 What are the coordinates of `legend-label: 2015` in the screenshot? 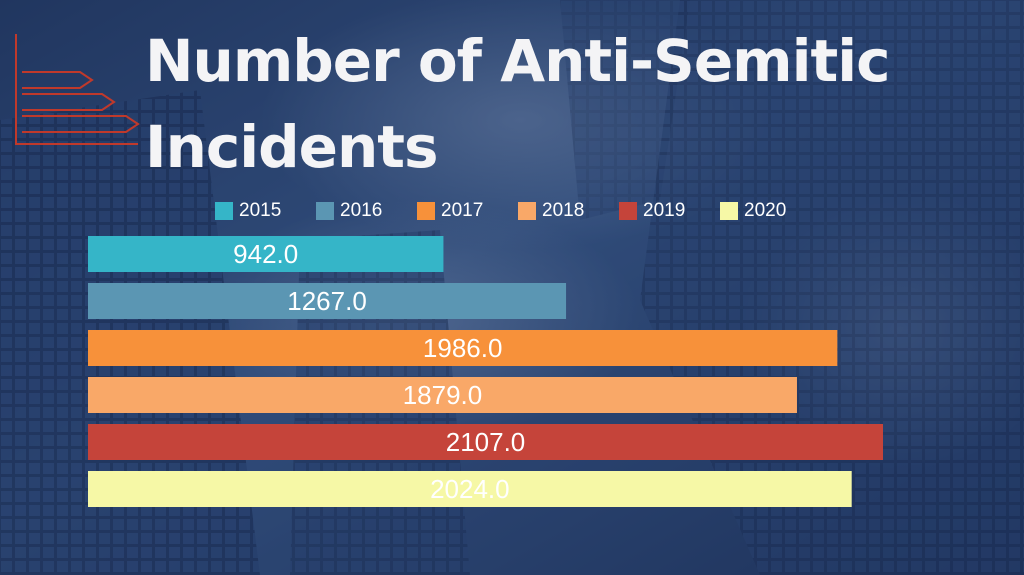 It's located at (260, 210).